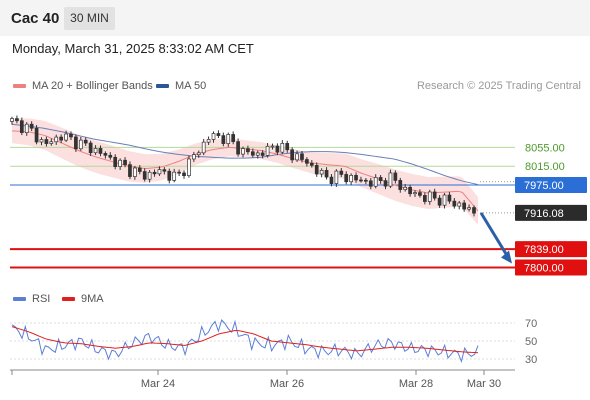  I want to click on level-tag-7839.00, so click(551, 249).